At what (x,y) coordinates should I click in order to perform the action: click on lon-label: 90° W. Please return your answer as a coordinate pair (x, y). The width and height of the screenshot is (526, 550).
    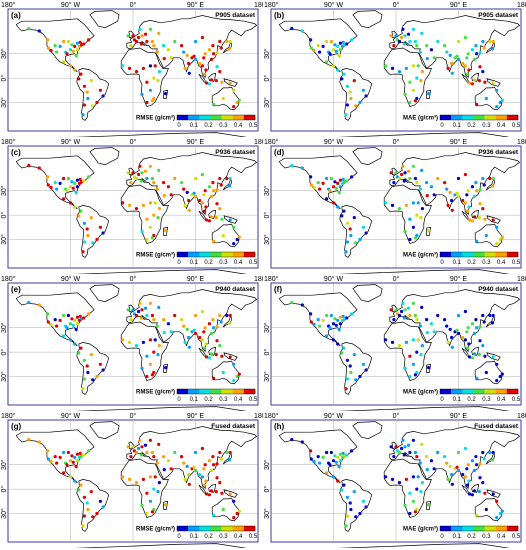
    Looking at the image, I should click on (334, 142).